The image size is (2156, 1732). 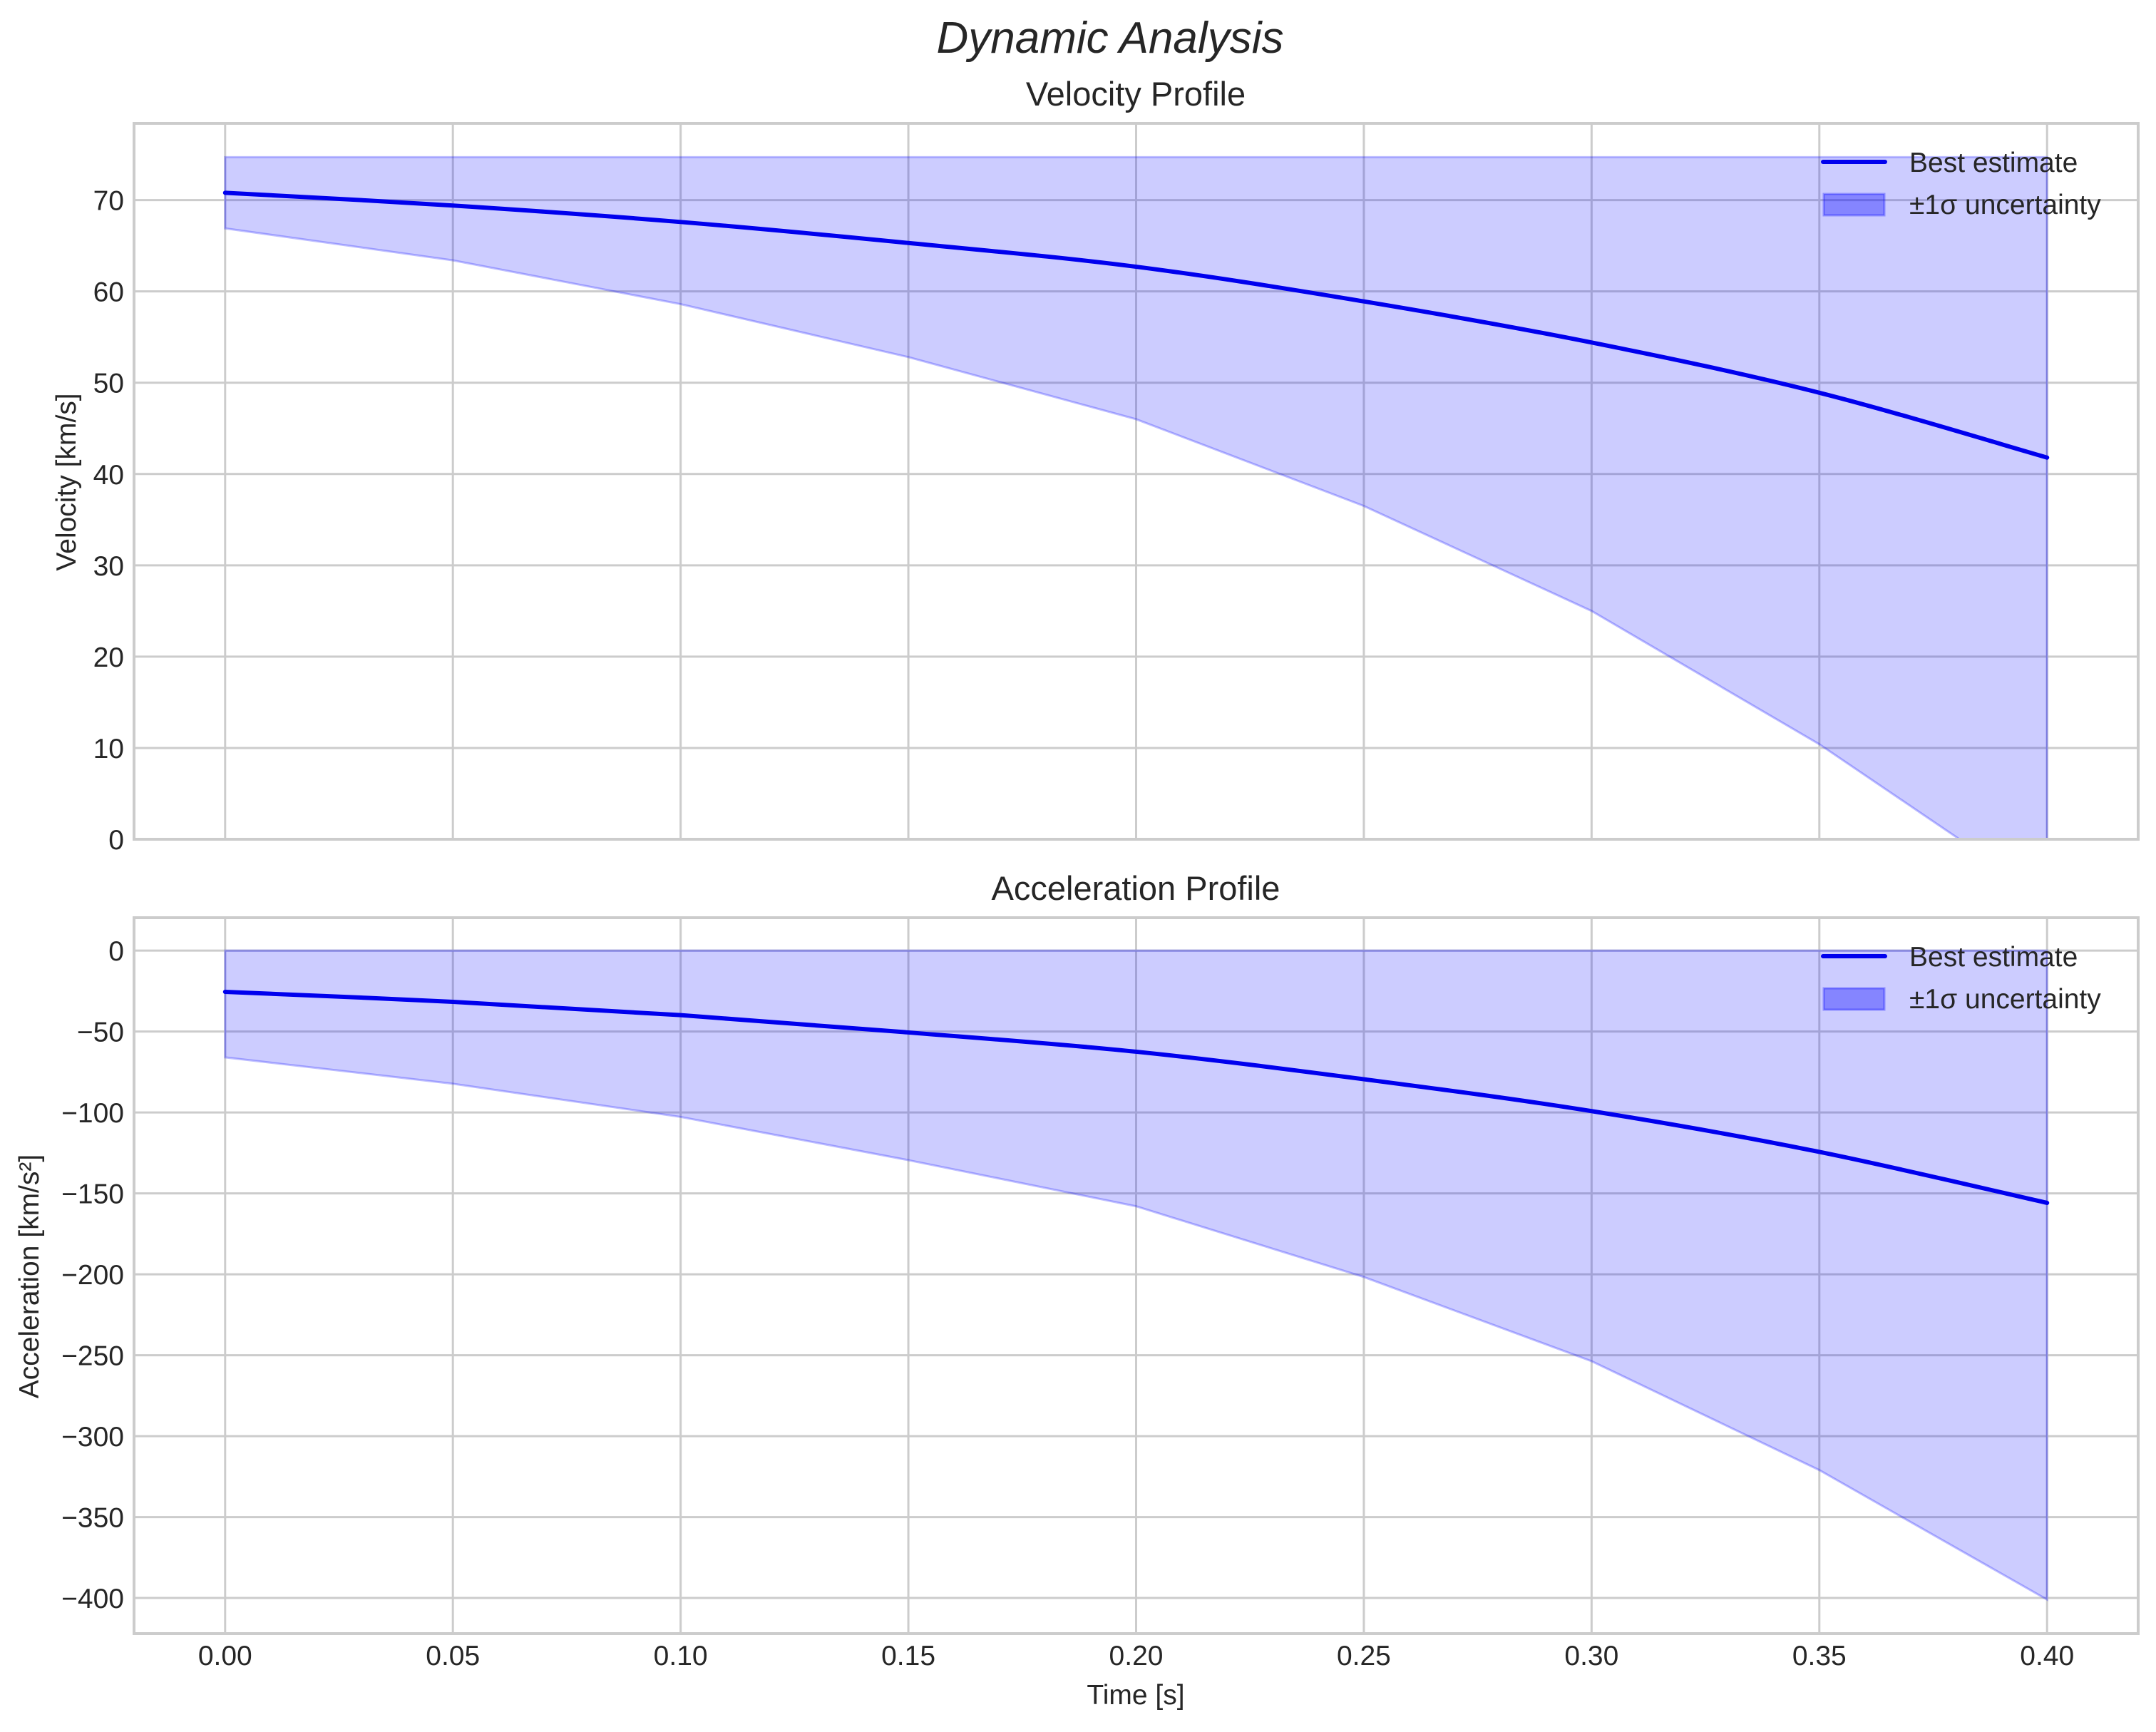 I want to click on acceleration-best-estimate-line, so click(x=1136, y=1097).